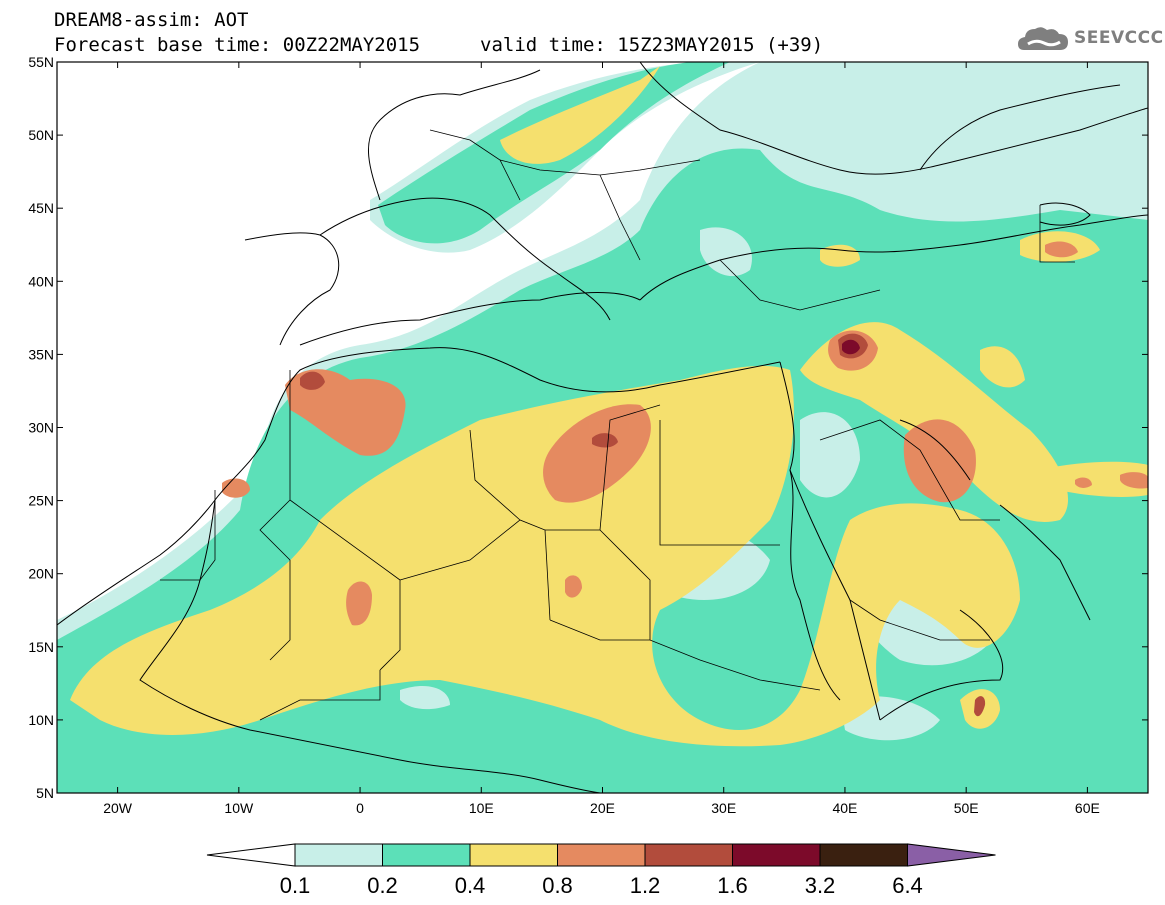  What do you see at coordinates (239, 808) in the screenshot?
I see `lon-label: 10W` at bounding box center [239, 808].